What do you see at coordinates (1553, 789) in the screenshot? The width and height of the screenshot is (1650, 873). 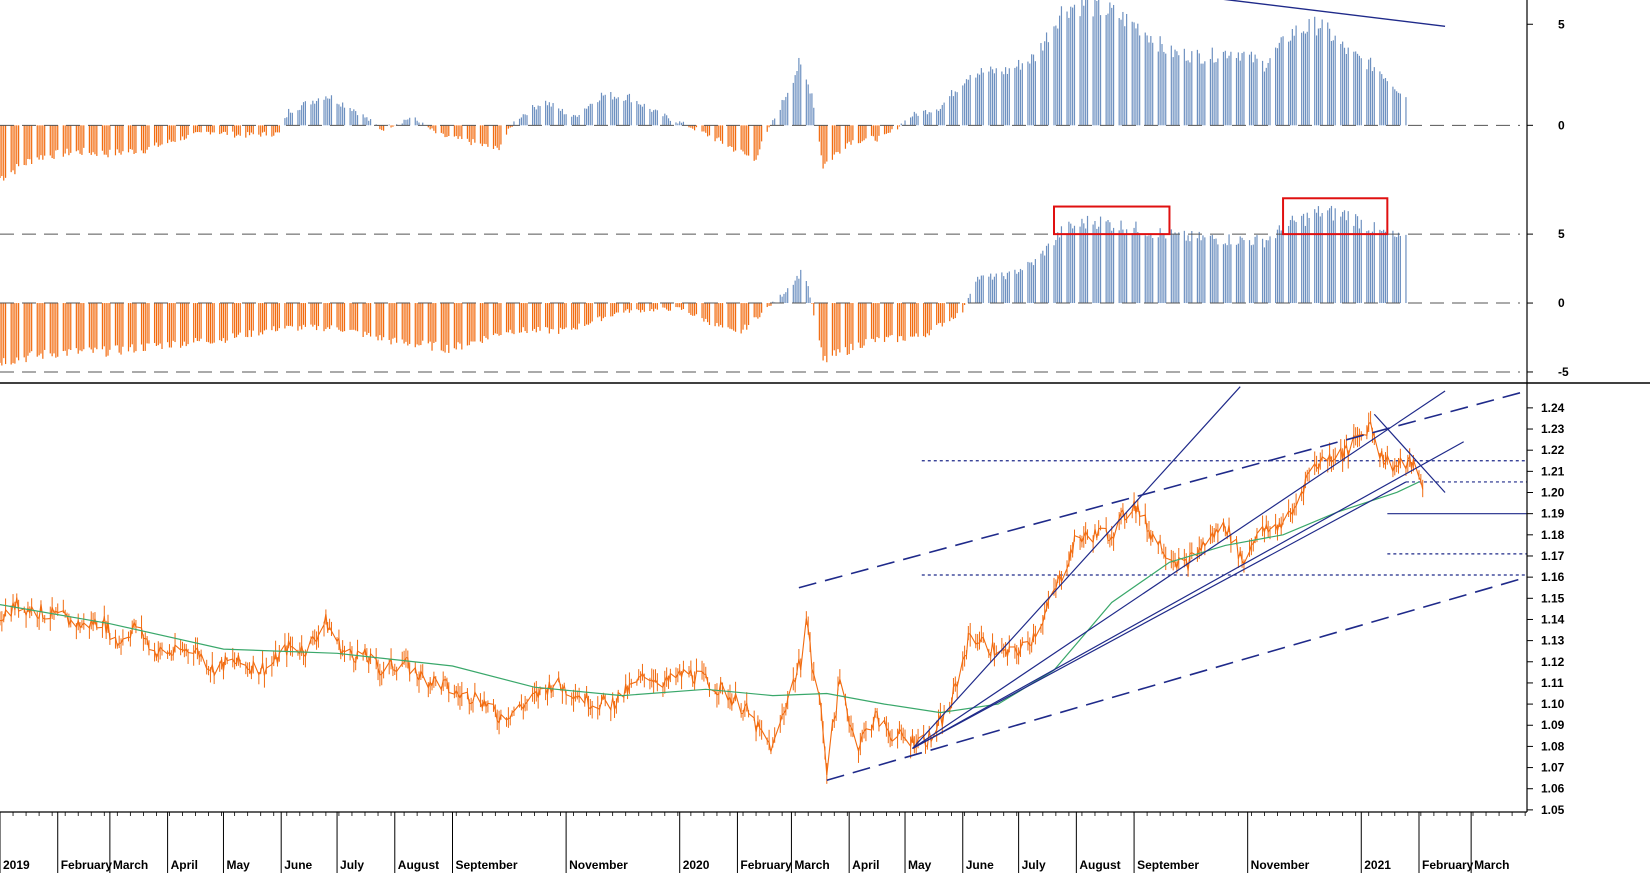 I see `price-tick-label: 1.06` at bounding box center [1553, 789].